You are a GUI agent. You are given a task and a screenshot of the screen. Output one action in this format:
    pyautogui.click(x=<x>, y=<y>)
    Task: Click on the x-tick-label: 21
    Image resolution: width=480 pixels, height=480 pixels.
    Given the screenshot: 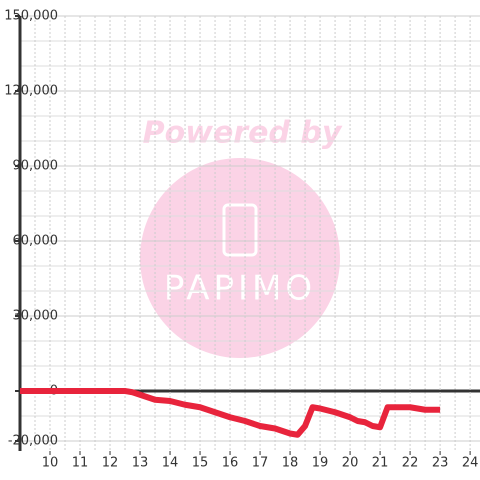 What is the action you would take?
    pyautogui.click(x=380, y=463)
    